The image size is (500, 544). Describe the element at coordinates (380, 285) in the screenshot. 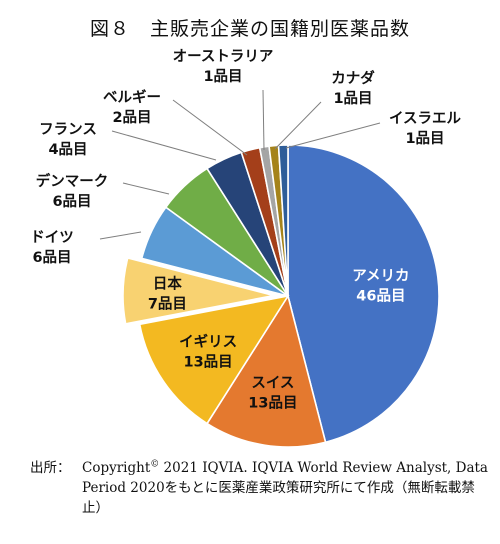

I see `slice-label-0: アメリカ 46品目` at that location.